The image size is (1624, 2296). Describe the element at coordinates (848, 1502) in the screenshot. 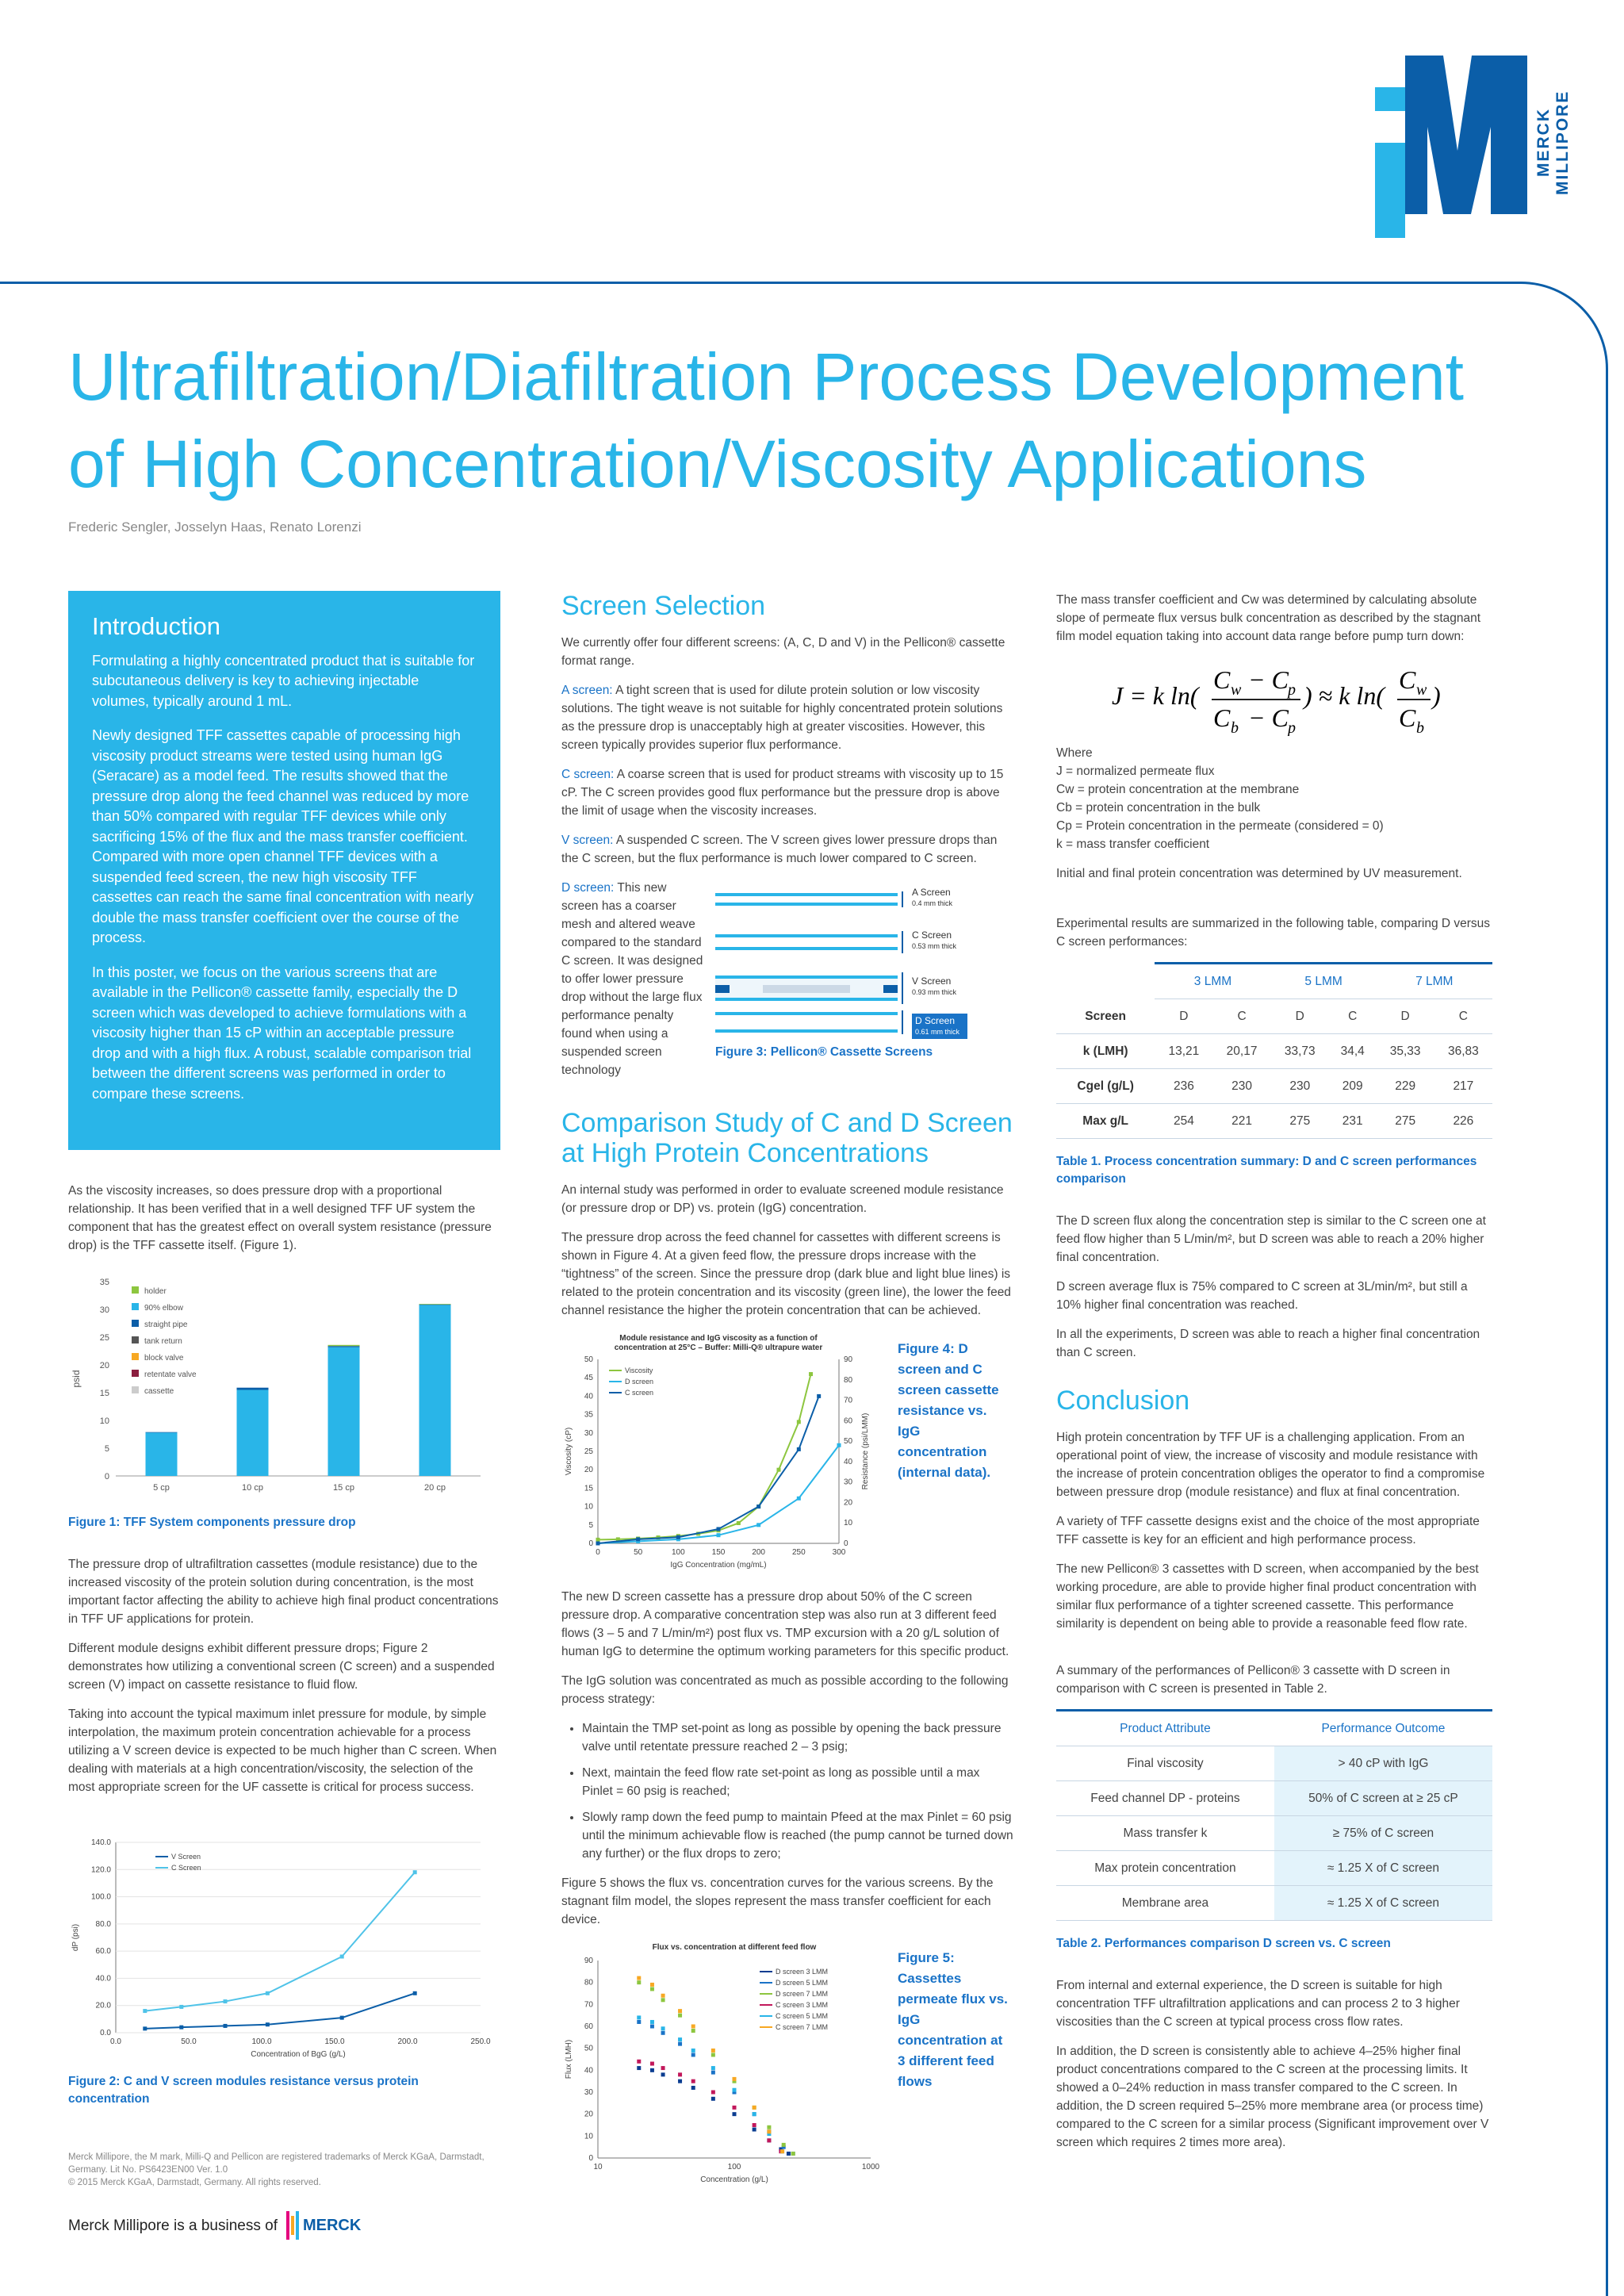

I see `y-right-tick-label: 20` at that location.